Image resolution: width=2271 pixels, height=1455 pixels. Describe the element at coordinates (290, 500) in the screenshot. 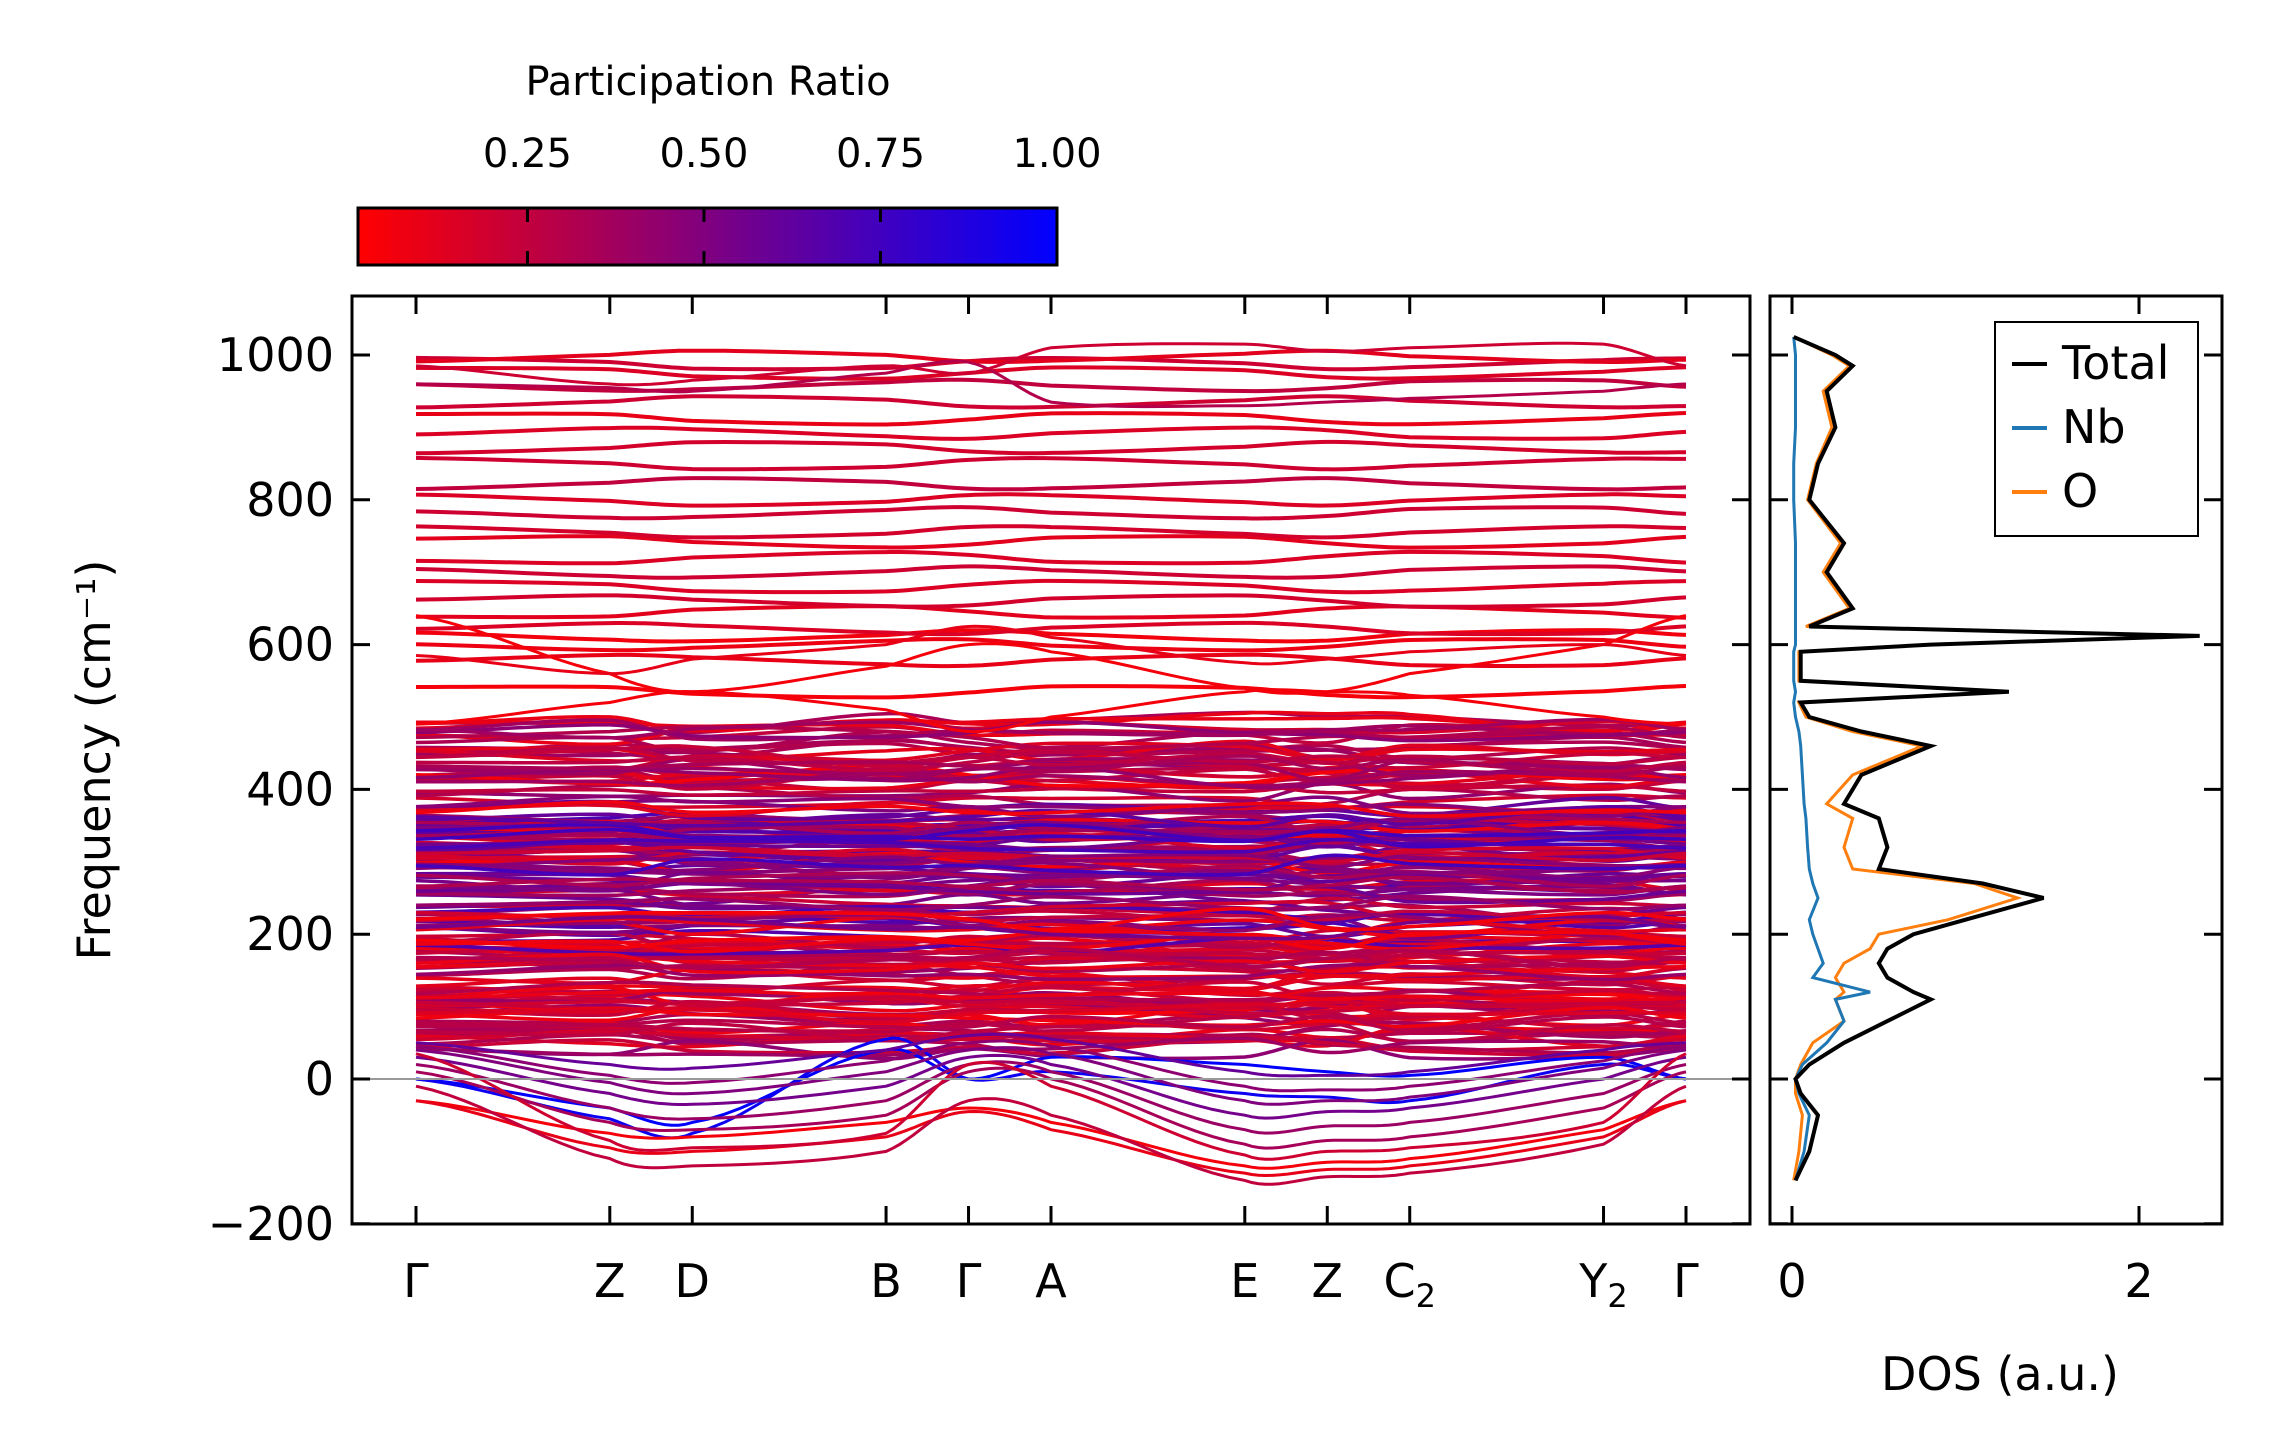

I see `y-tick-label: 800` at that location.